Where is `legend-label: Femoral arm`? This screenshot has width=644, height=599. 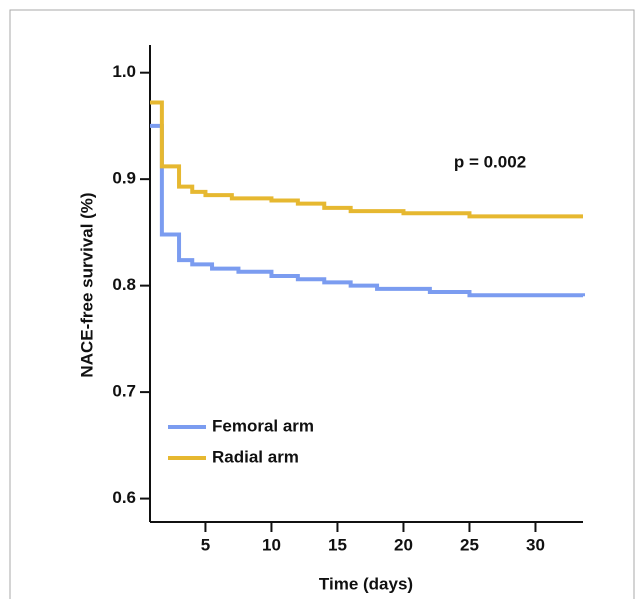
legend-label: Femoral arm is located at coordinates (263, 425).